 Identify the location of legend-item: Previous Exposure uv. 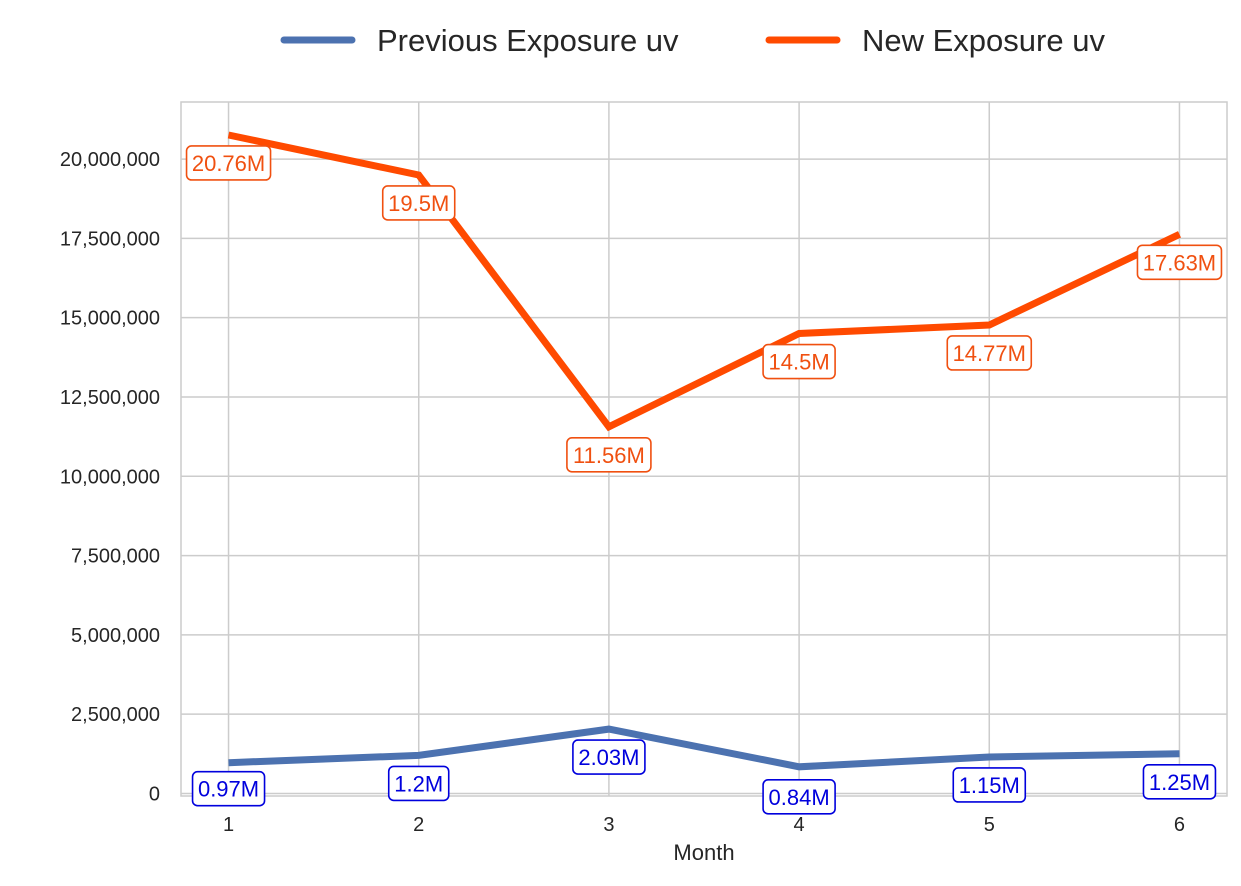
(479, 40).